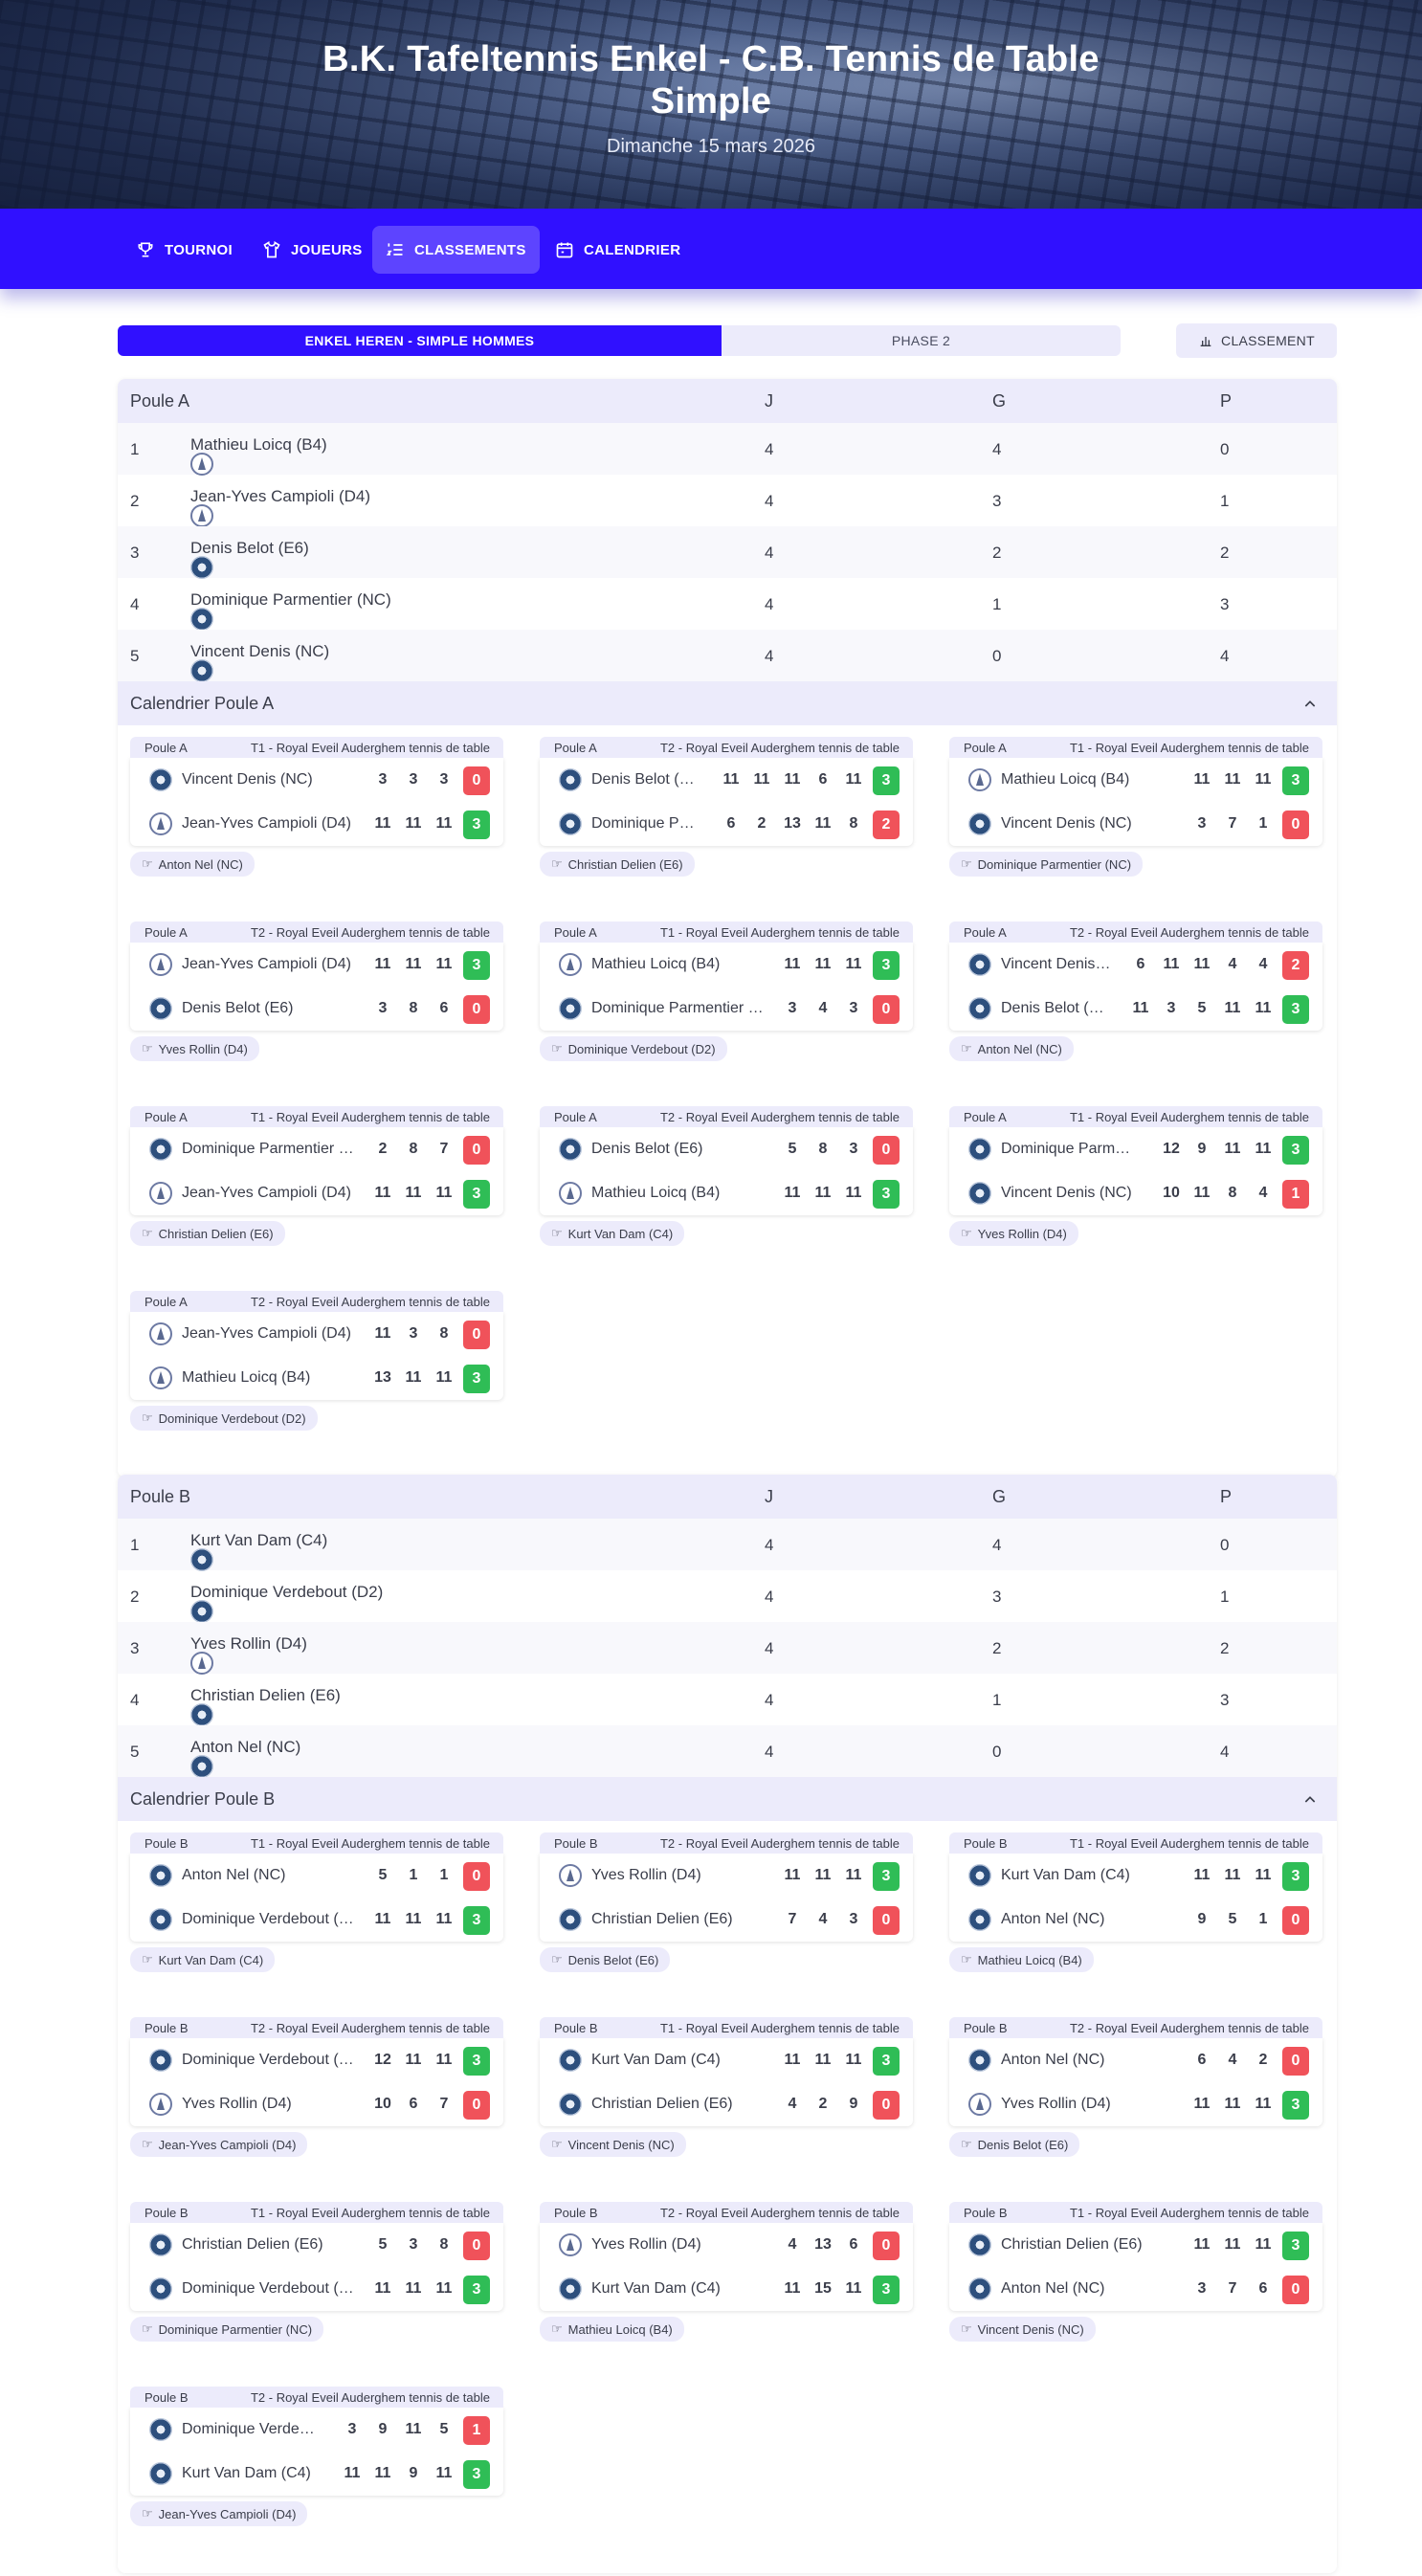 This screenshot has height=2576, width=1422. Describe the element at coordinates (728, 1700) in the screenshot. I see `standings-row: 4 Christian Delien (E6) 4 1 3` at that location.